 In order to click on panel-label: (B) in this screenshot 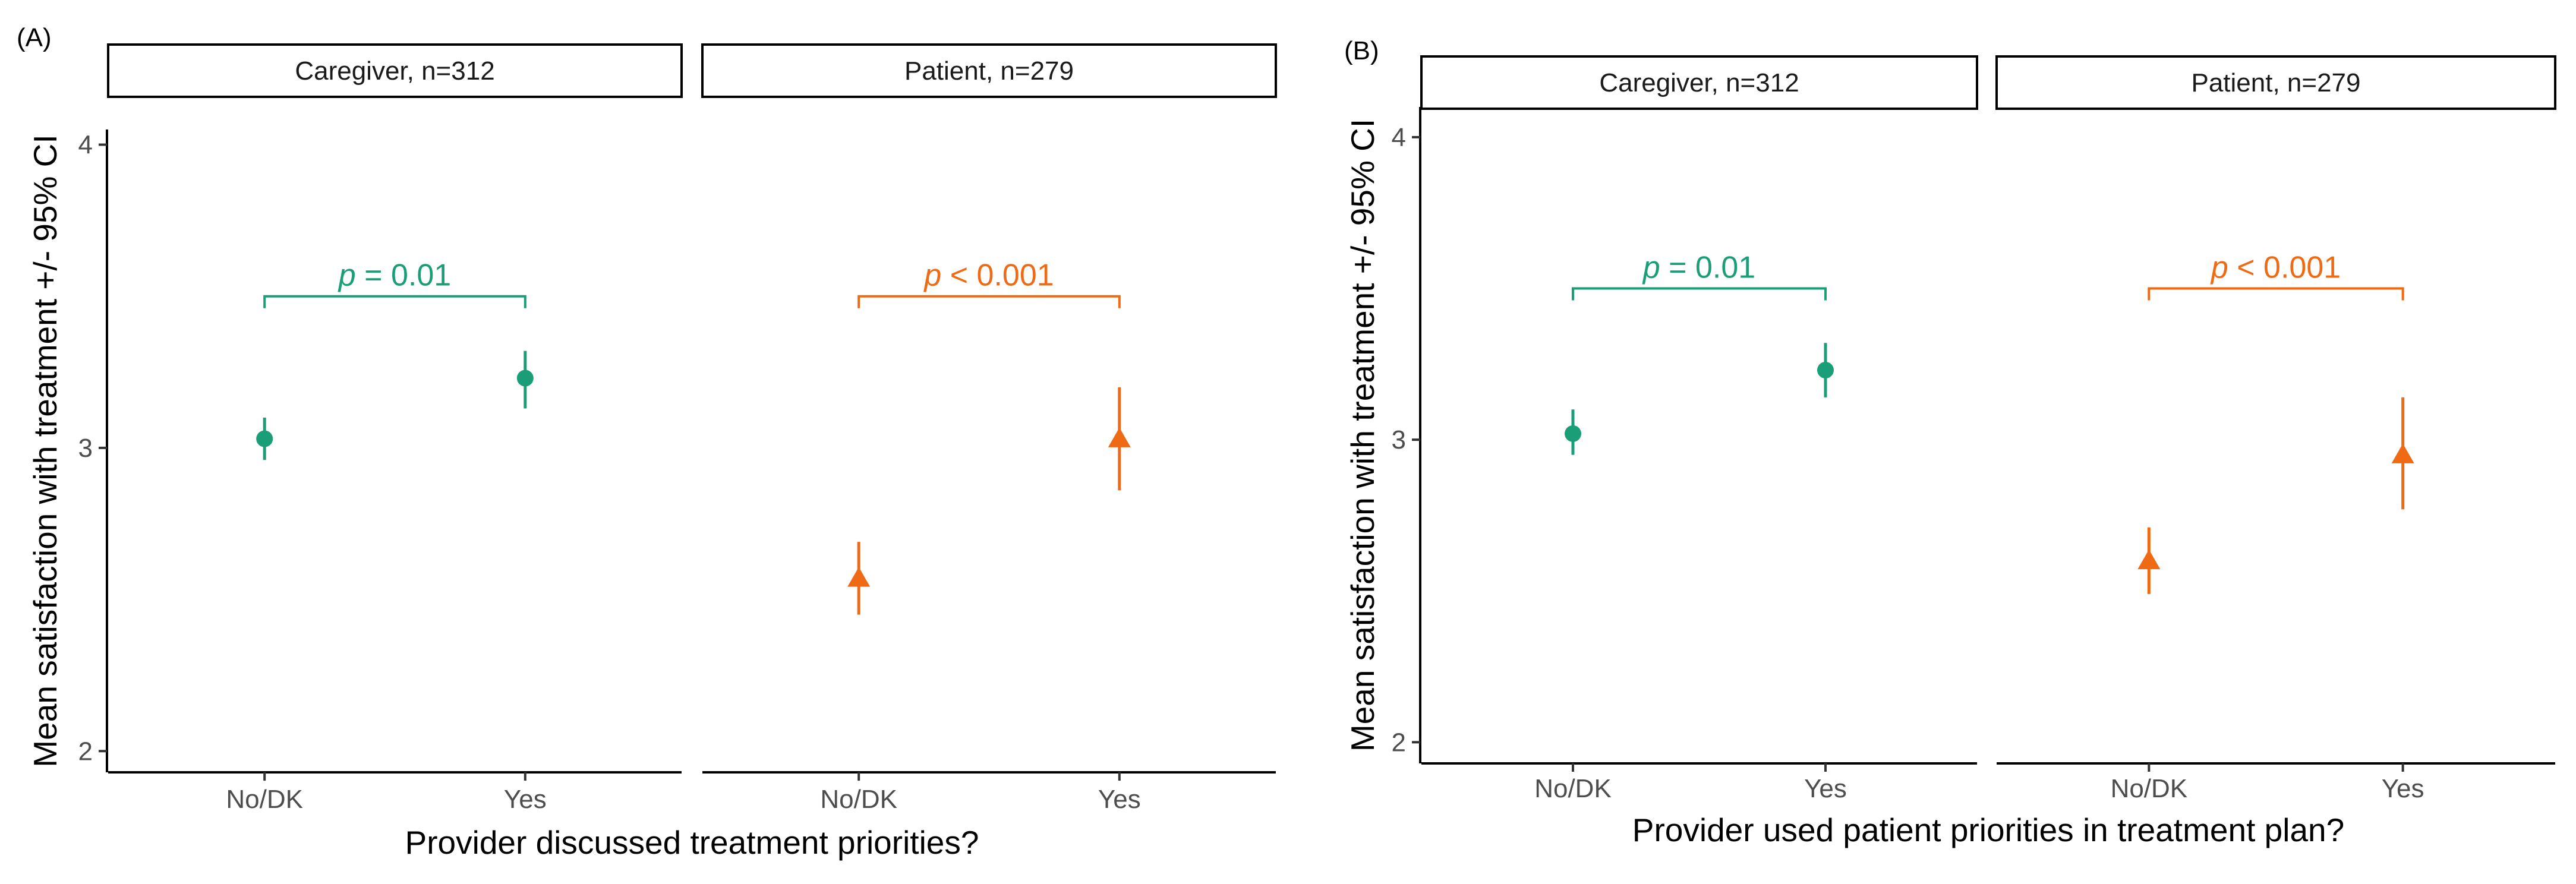, I will do `click(1362, 51)`.